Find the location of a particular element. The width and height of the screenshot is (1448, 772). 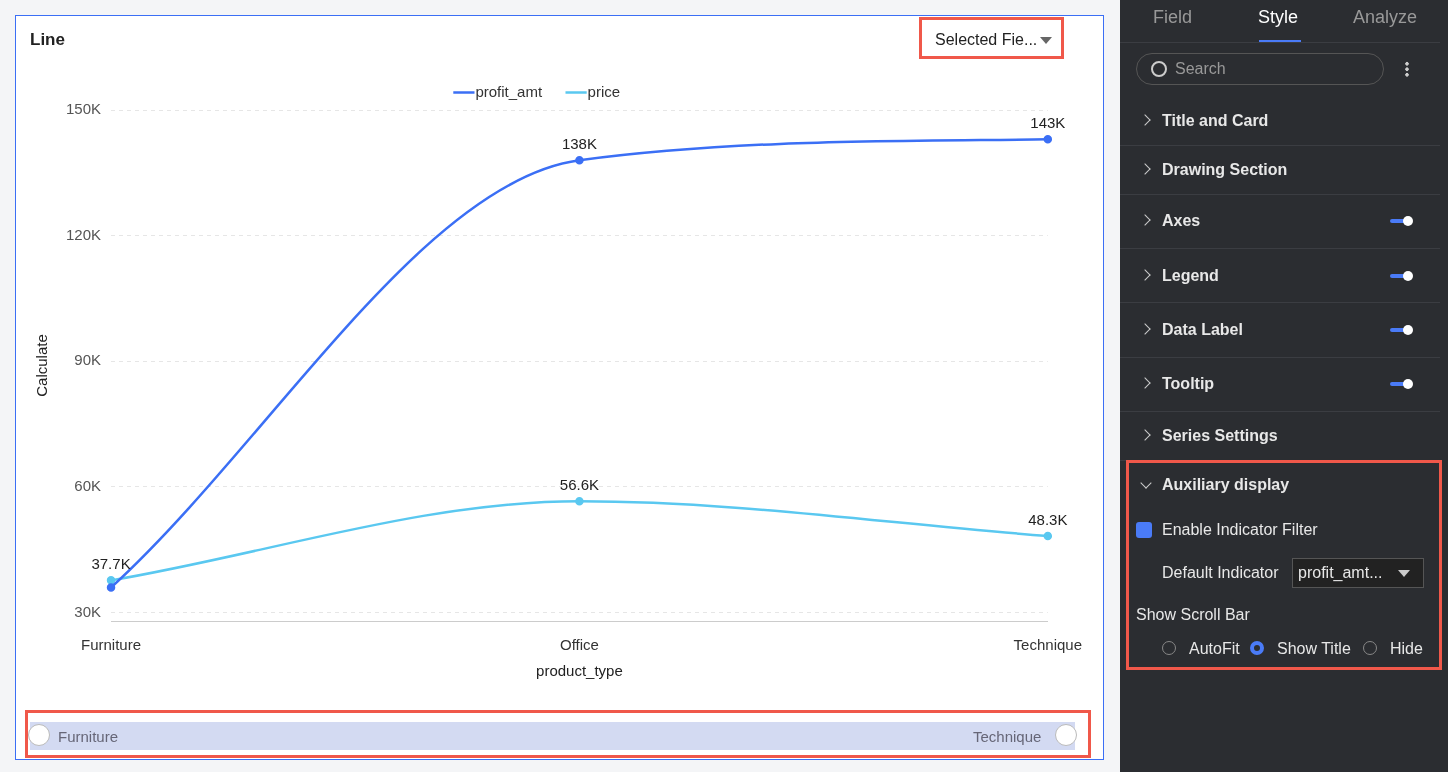

text: Analyze is located at coordinates (1385, 17).